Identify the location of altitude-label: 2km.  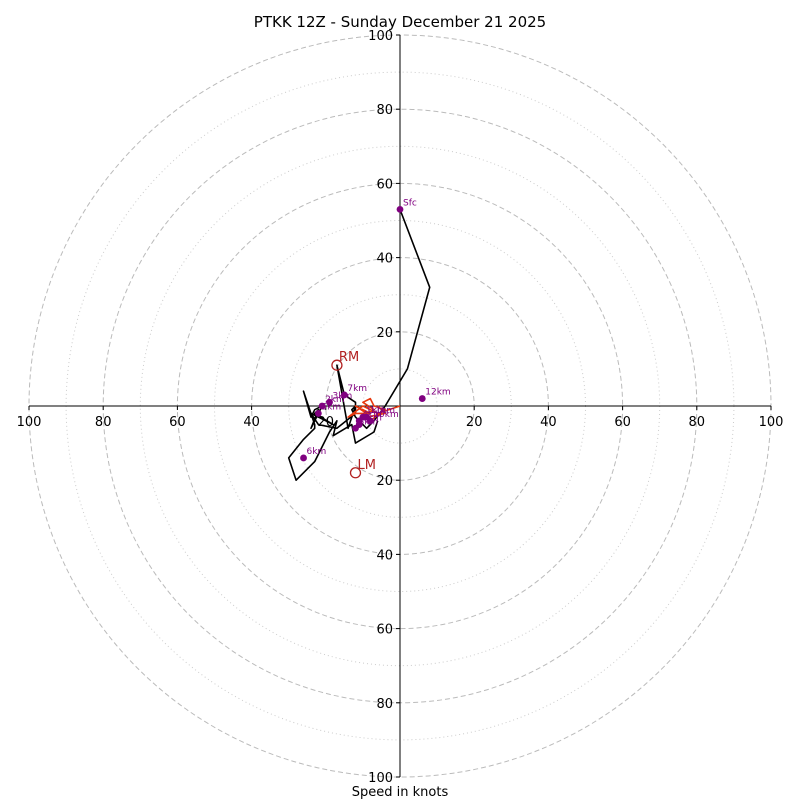
(335, 400).